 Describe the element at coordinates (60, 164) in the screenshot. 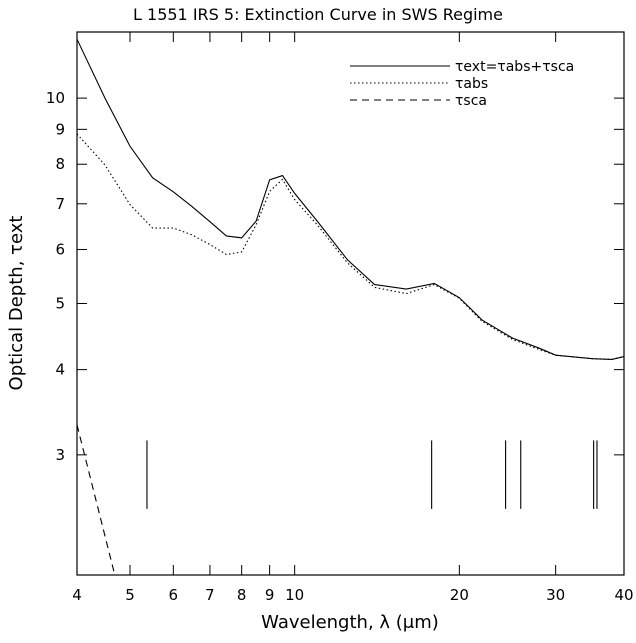

I see `y-tick-label: 8` at that location.